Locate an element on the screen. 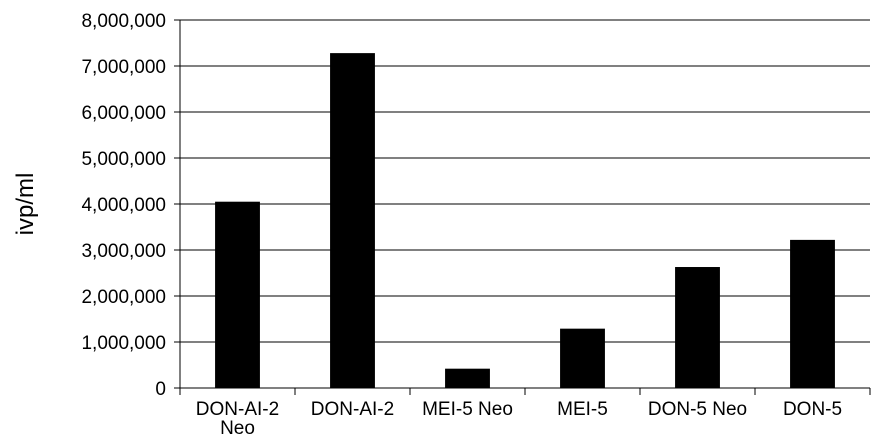  y-tick-label: 5,000,000 is located at coordinates (123, 159).